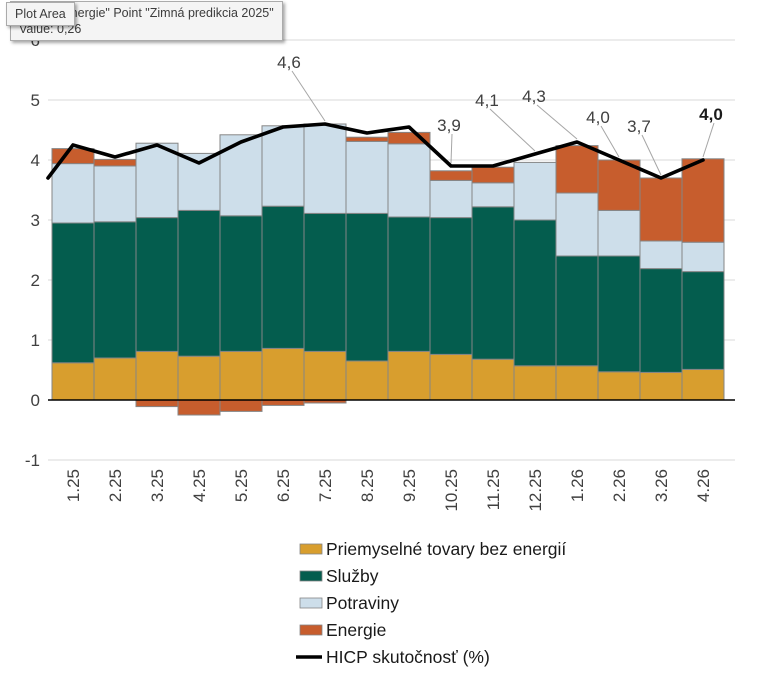 This screenshot has height=696, width=765. I want to click on legend-item: Služby, so click(339, 576).